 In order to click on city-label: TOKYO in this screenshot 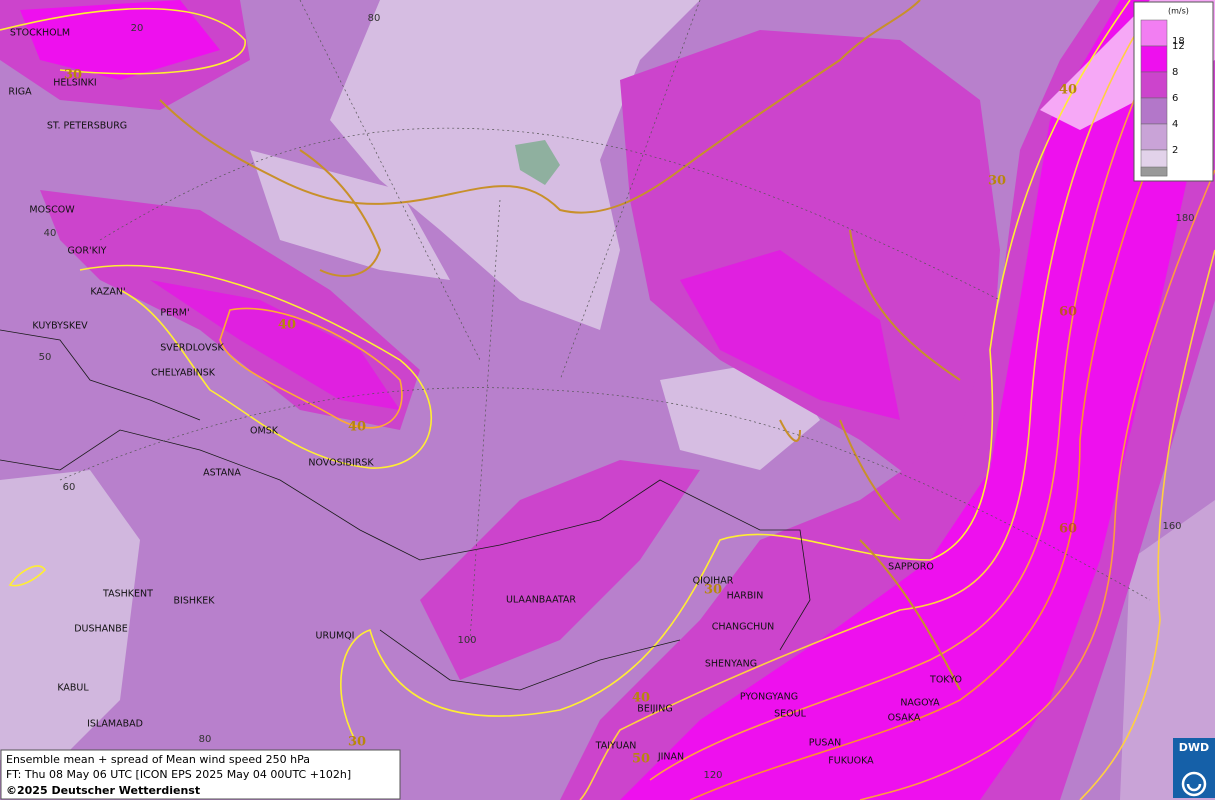, I will do `click(945, 680)`.